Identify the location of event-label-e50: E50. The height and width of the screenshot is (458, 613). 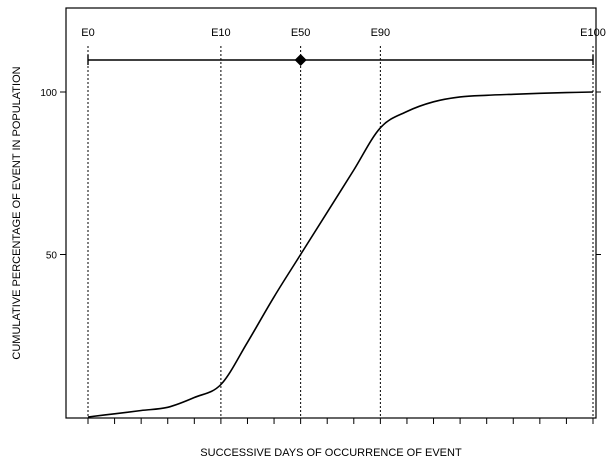
(301, 33).